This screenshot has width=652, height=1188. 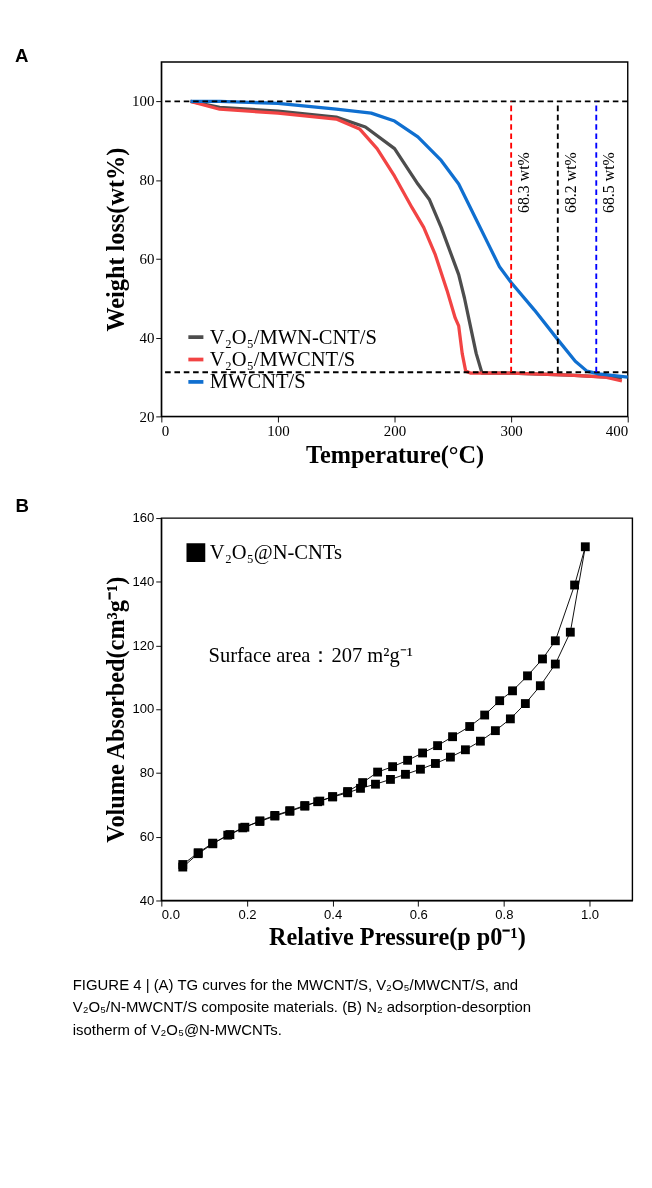 I want to click on y-tick-label: 120, so click(x=143, y=645).